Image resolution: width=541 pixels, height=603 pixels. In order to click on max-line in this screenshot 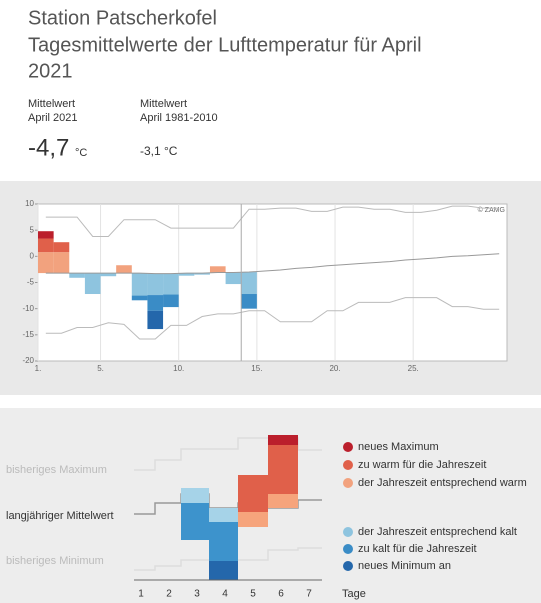, I will do `click(272, 221)`.